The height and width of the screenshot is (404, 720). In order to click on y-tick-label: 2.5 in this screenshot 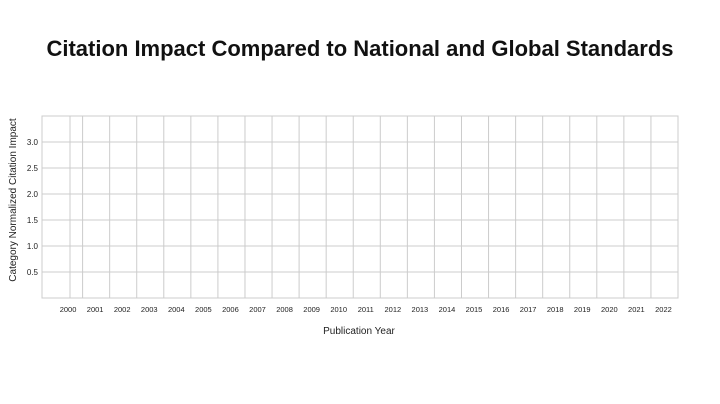, I will do `click(33, 168)`.